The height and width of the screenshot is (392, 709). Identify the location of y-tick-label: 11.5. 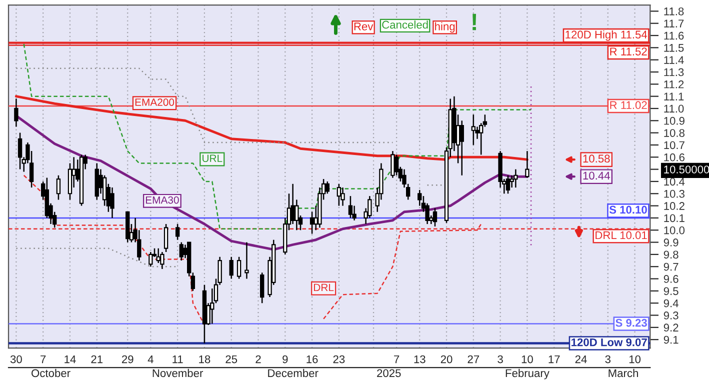
(674, 48).